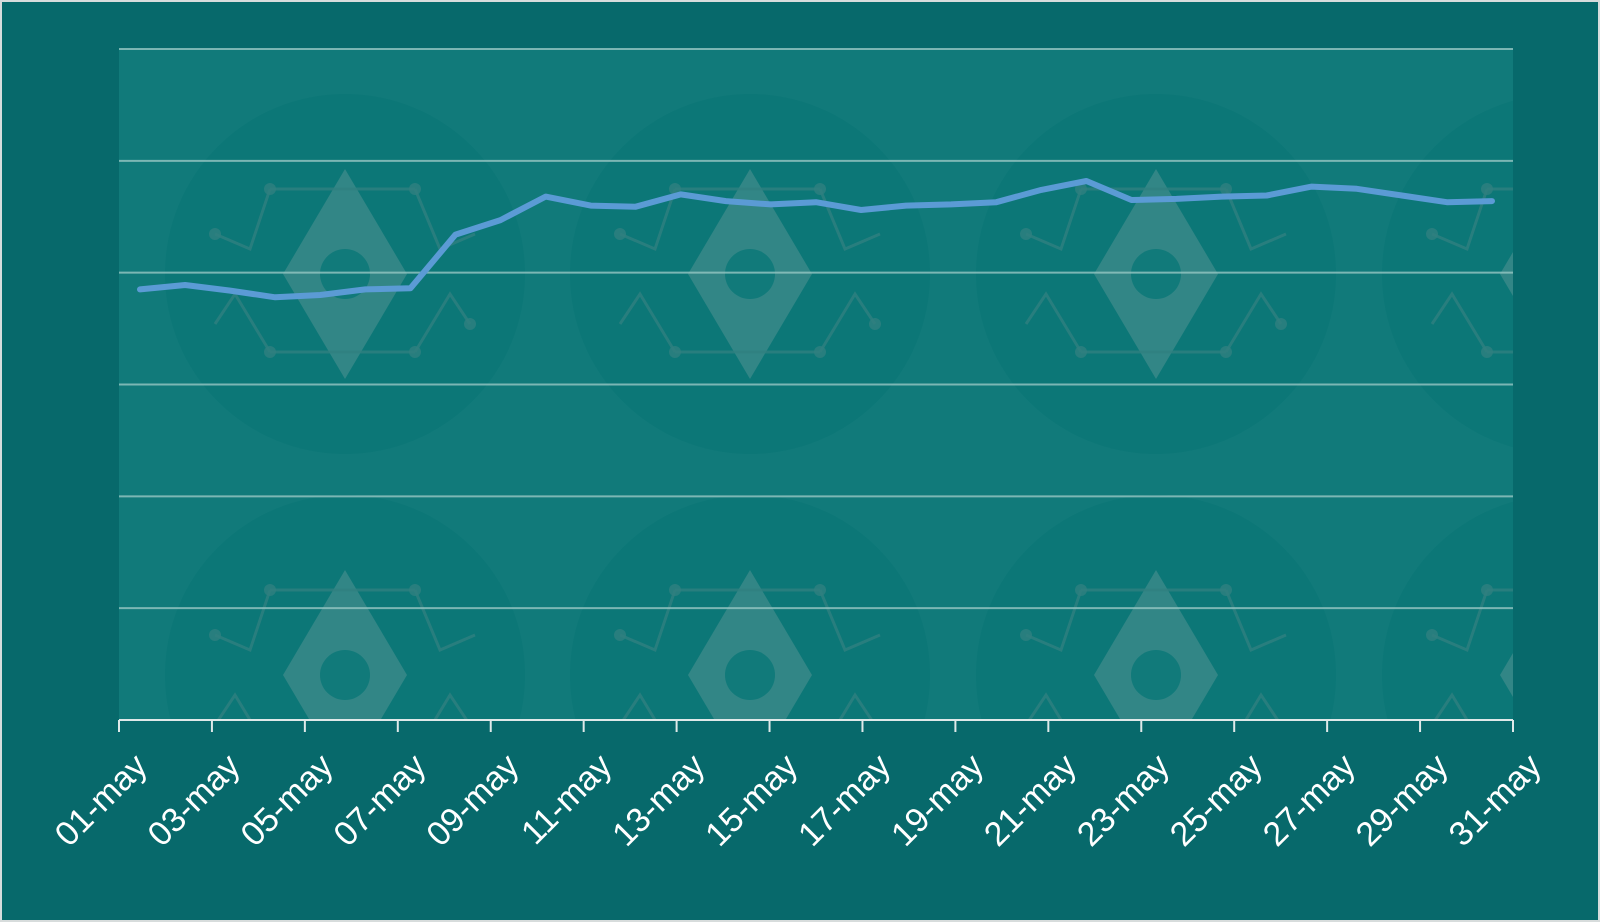 This screenshot has width=1600, height=922. What do you see at coordinates (771, 204) in the screenshot?
I see `data-point-15-may` at bounding box center [771, 204].